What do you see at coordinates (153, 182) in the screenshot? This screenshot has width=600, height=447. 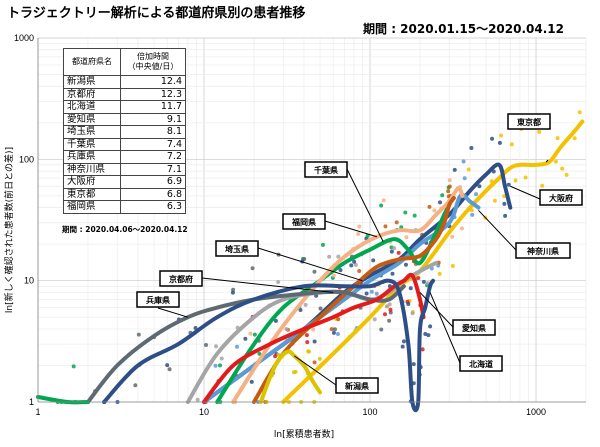 I see `table-cell-doubling-time: 6.9` at bounding box center [153, 182].